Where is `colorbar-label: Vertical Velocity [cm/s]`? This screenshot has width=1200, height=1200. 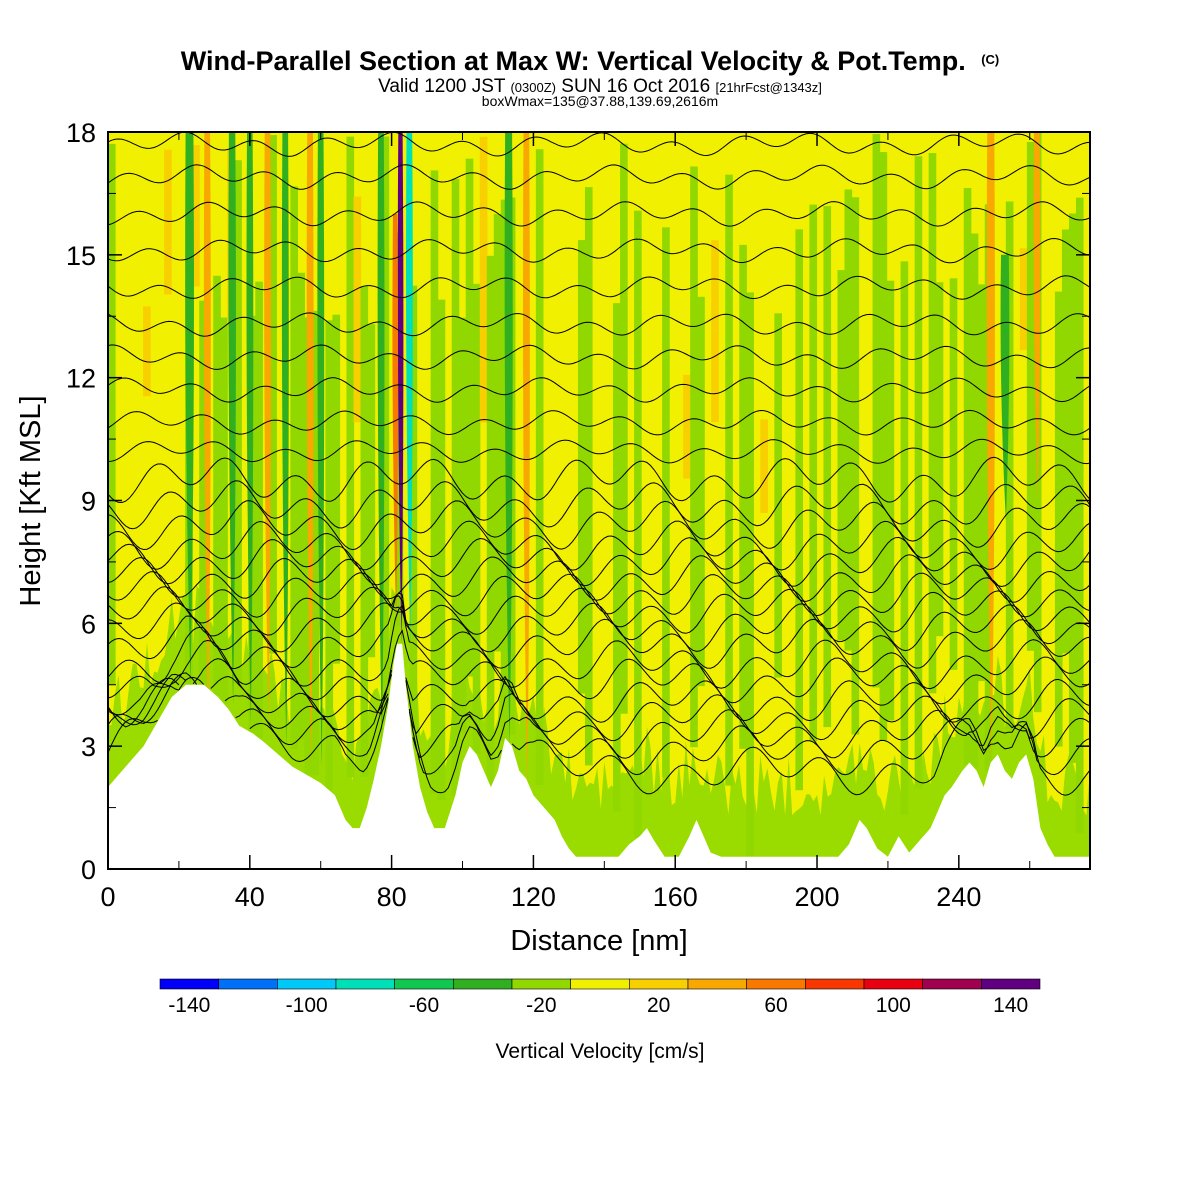
colorbar-label: Vertical Velocity [cm/s] is located at coordinates (600, 1051).